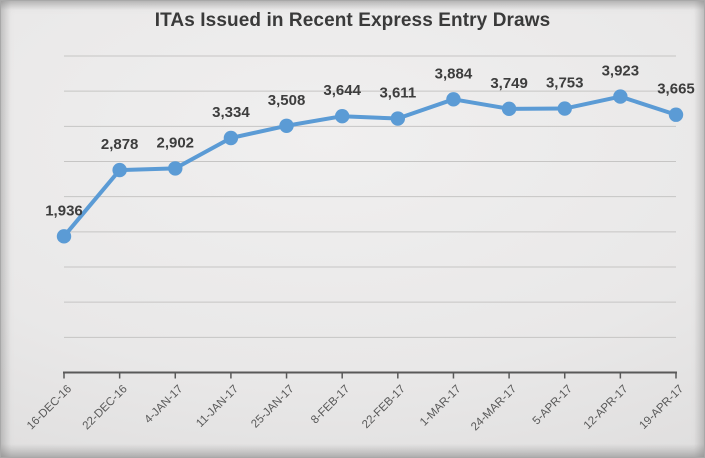  I want to click on x-axis-label: 5-APR-17, so click(553, 405).